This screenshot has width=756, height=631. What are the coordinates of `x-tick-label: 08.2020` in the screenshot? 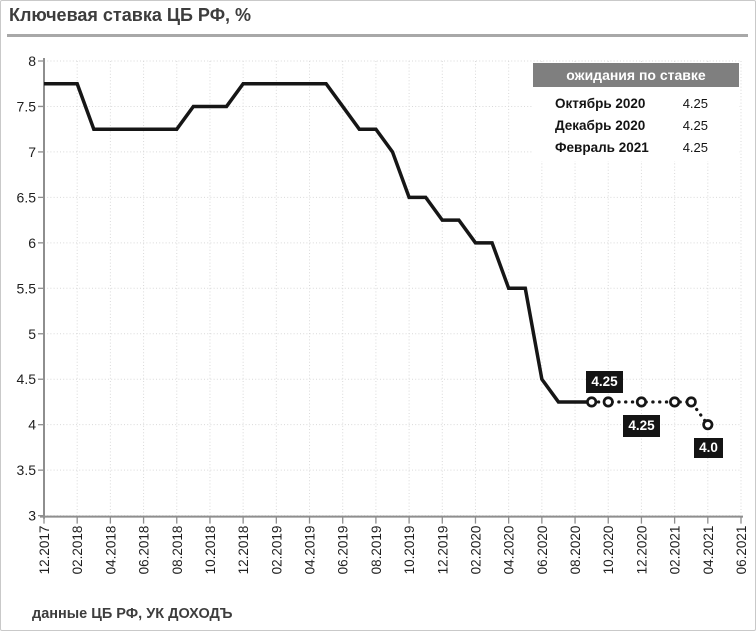 It's located at (575, 550).